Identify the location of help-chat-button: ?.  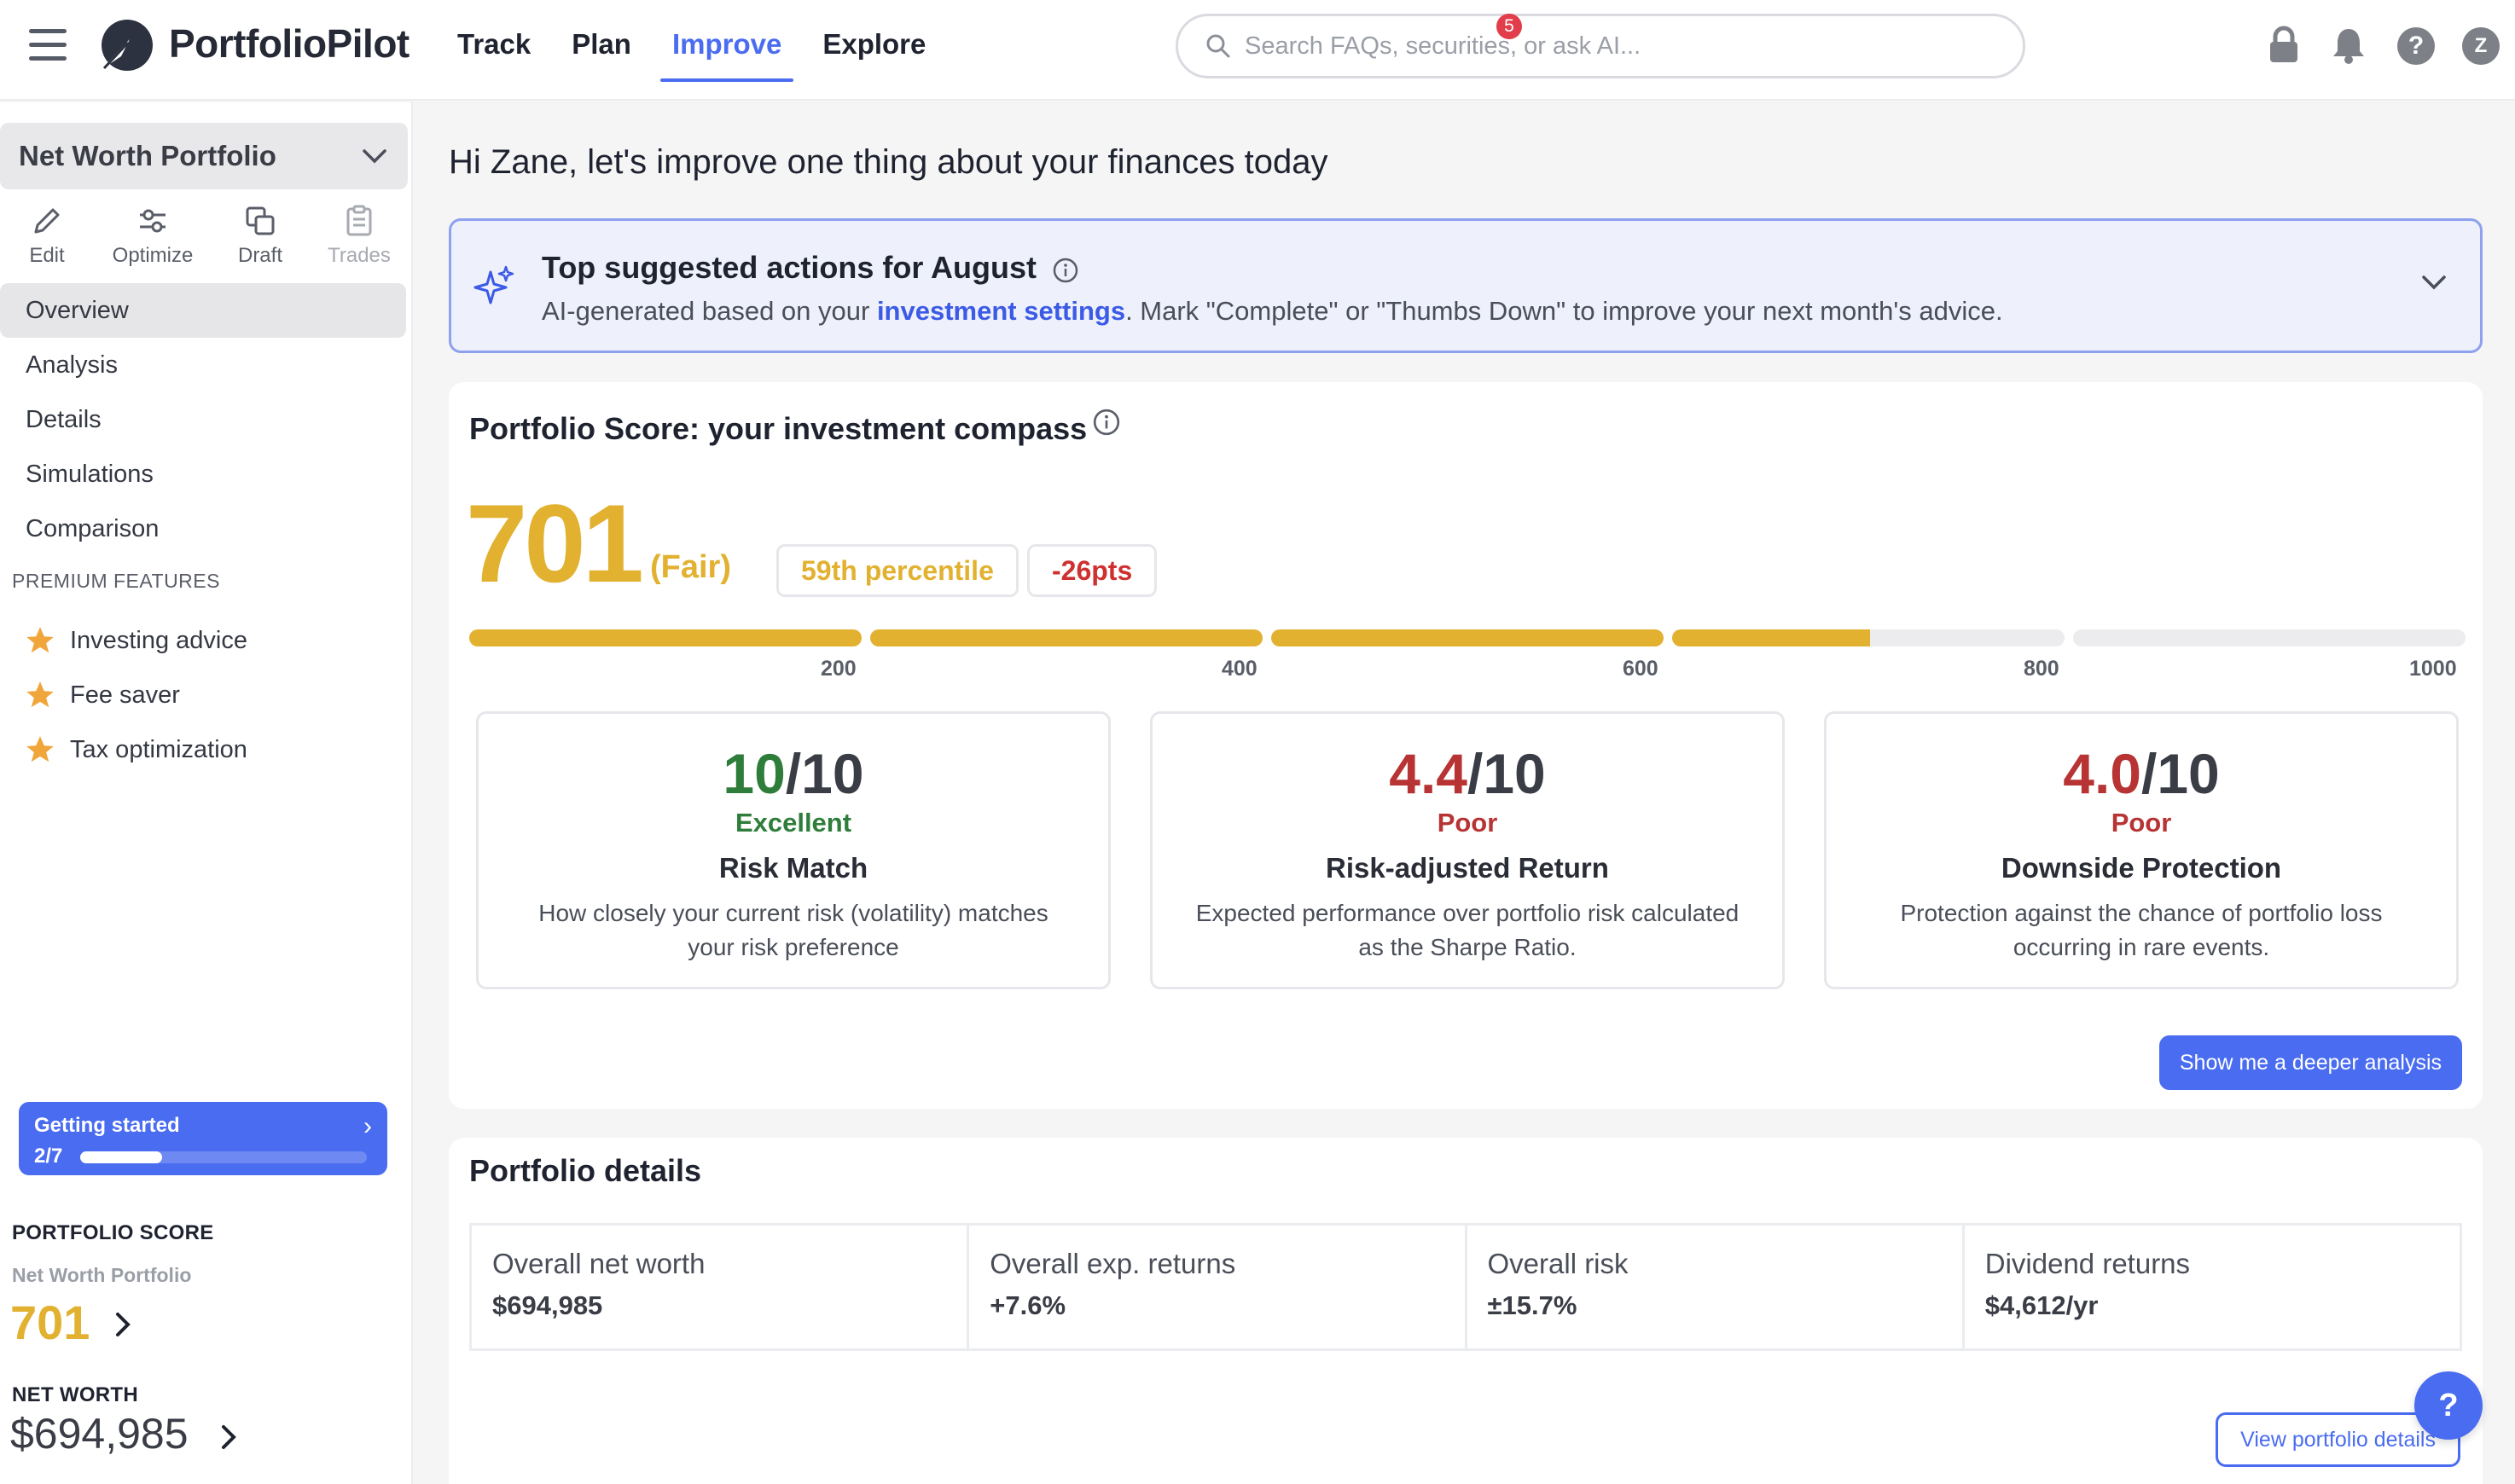
(2448, 1405).